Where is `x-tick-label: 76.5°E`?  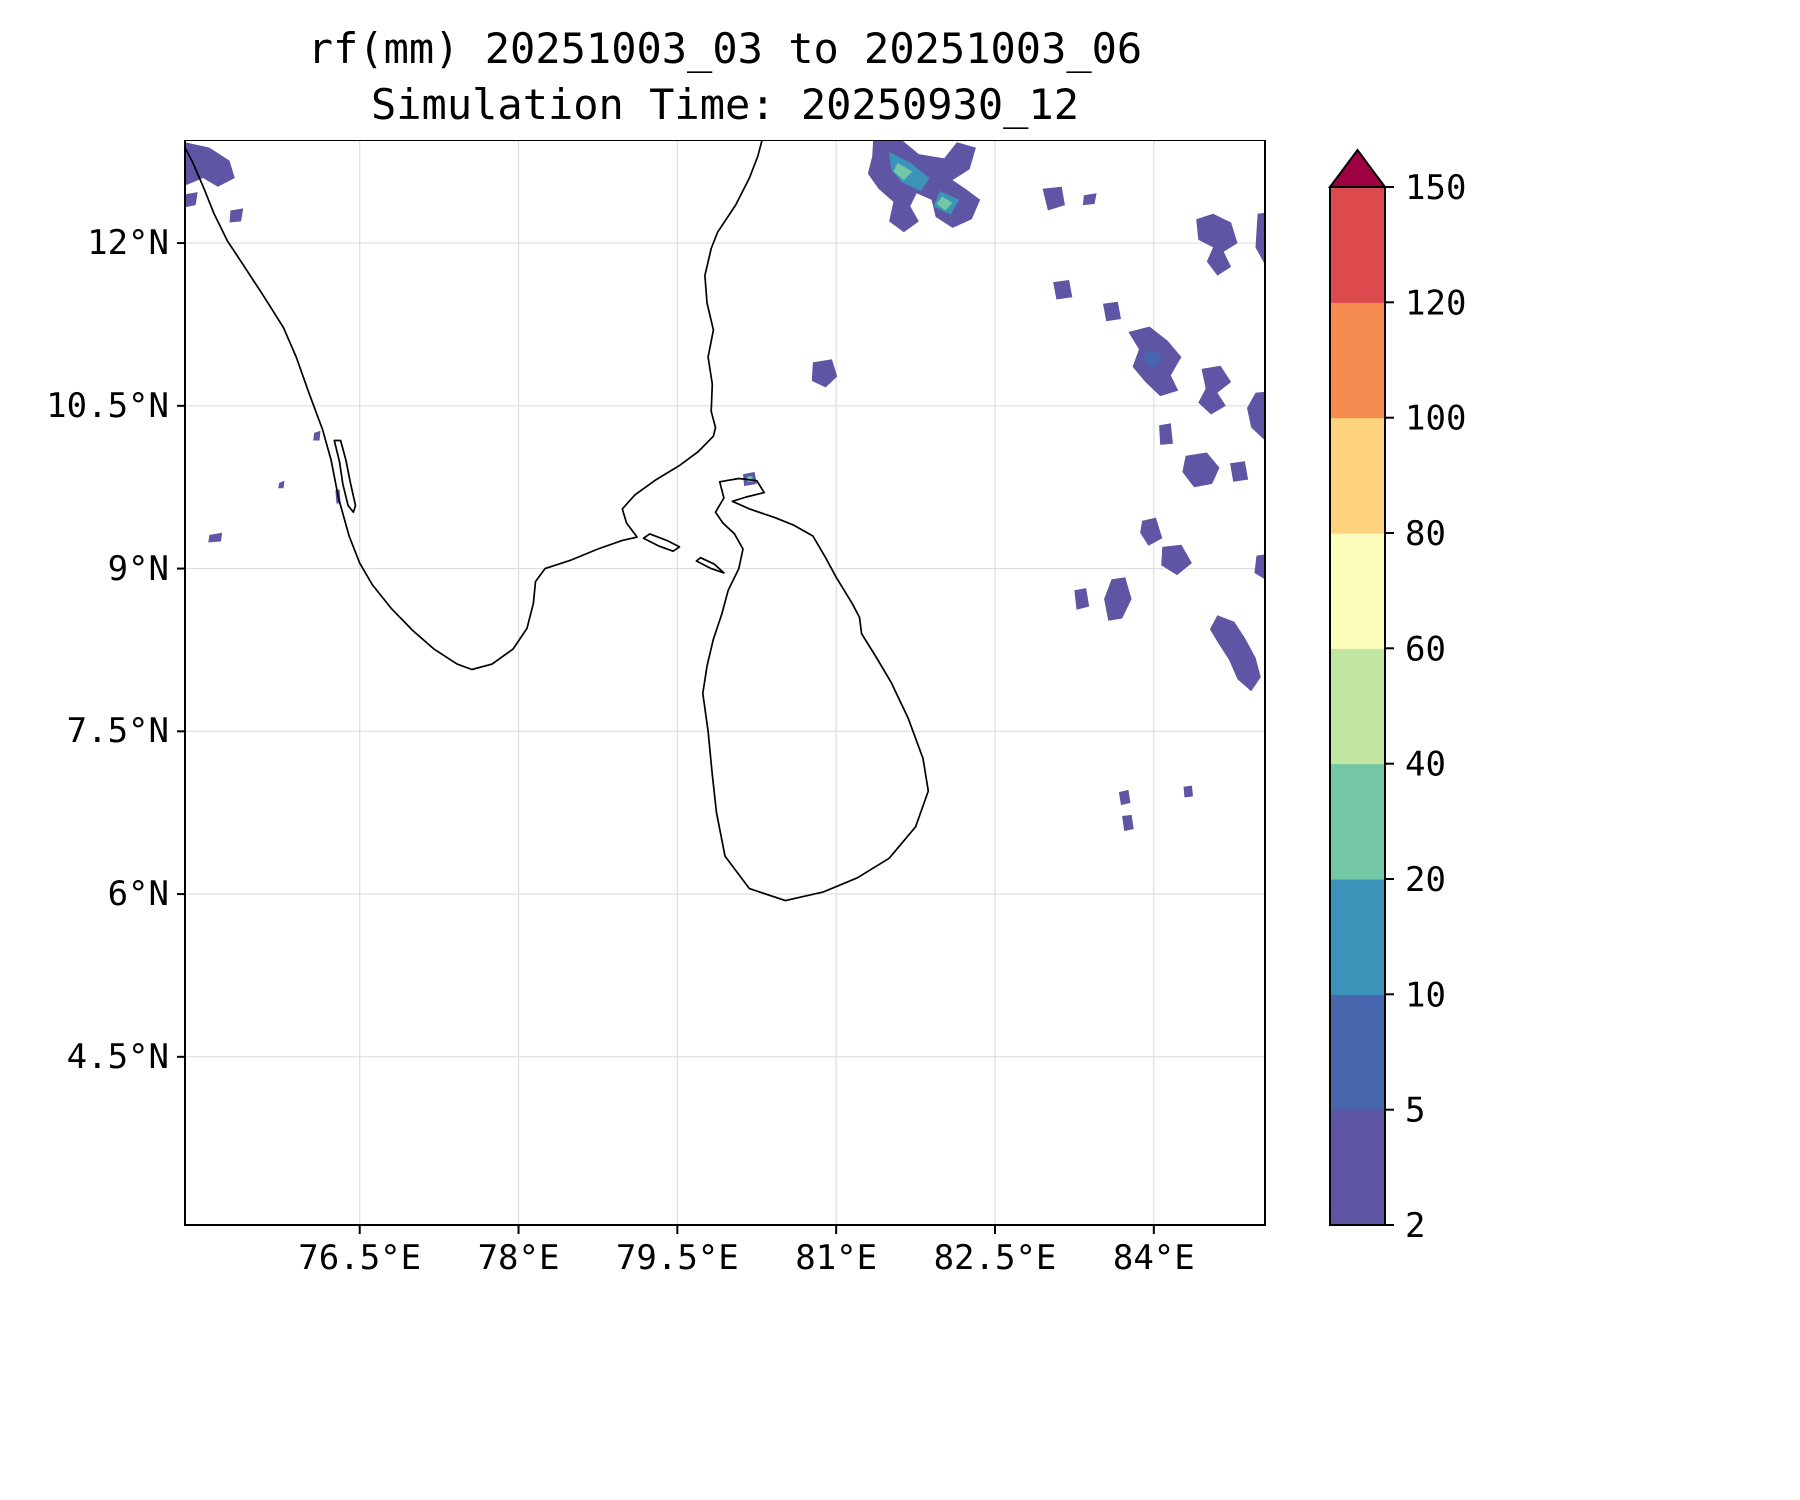
x-tick-label: 76.5°E is located at coordinates (360, 1258).